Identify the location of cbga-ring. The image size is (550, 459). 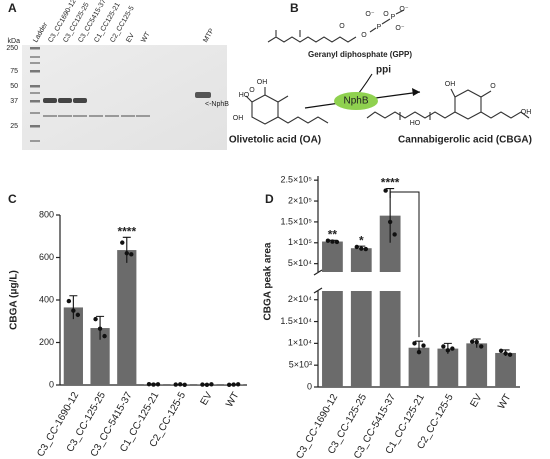
(468, 104).